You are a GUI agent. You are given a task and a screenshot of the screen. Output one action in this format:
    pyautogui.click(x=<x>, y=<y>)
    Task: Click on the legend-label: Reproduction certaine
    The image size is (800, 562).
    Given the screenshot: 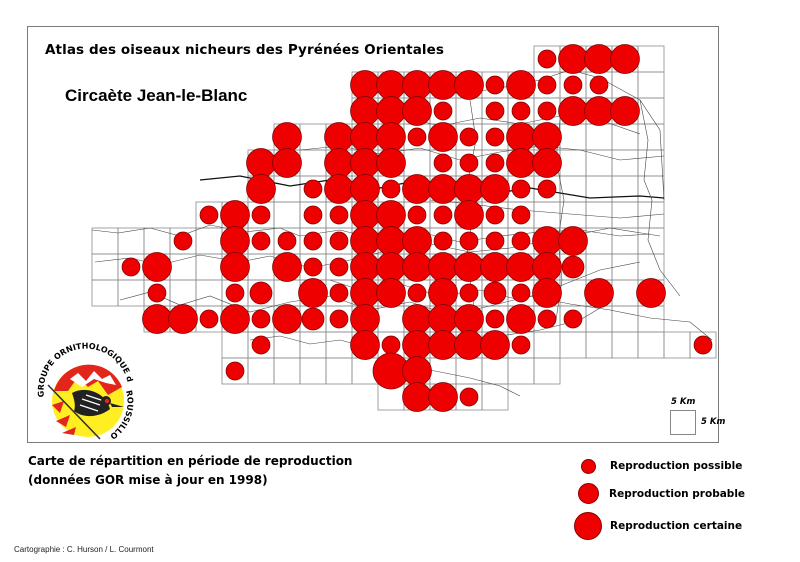 What is the action you would take?
    pyautogui.click(x=676, y=526)
    